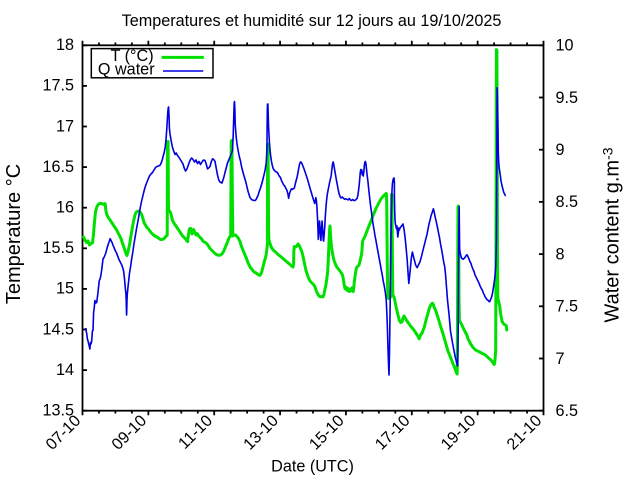 The width and height of the screenshot is (640, 480). Describe the element at coordinates (65, 208) in the screenshot. I see `svg-text: 16` at that location.